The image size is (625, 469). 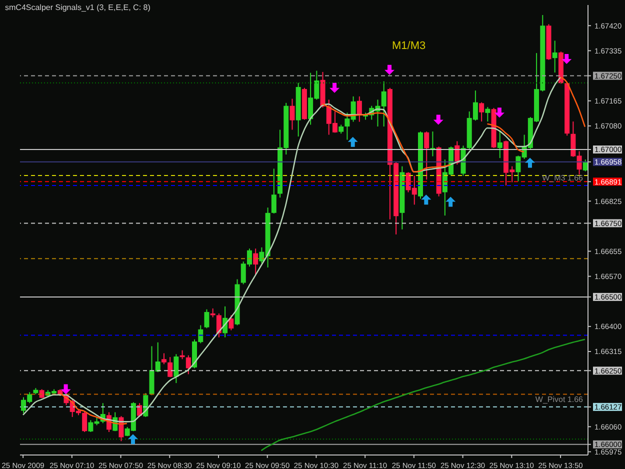 What do you see at coordinates (77, 7) in the screenshot?
I see `chart-title: smC4Scalper Signals_v1 (3, E,E,E, C: 8)` at bounding box center [77, 7].